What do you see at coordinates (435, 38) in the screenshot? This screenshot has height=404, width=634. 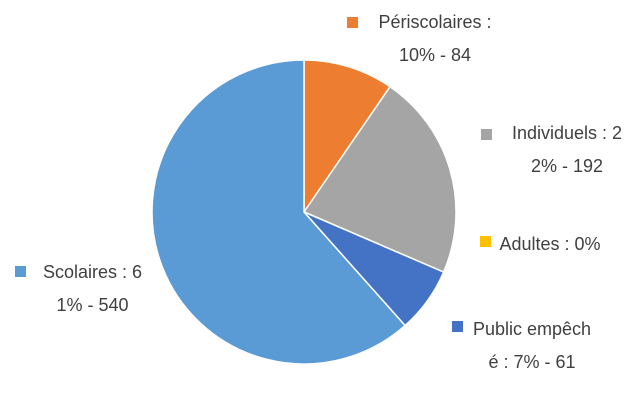 I see `data-label: Périscolaires : 10% - 84` at bounding box center [435, 38].